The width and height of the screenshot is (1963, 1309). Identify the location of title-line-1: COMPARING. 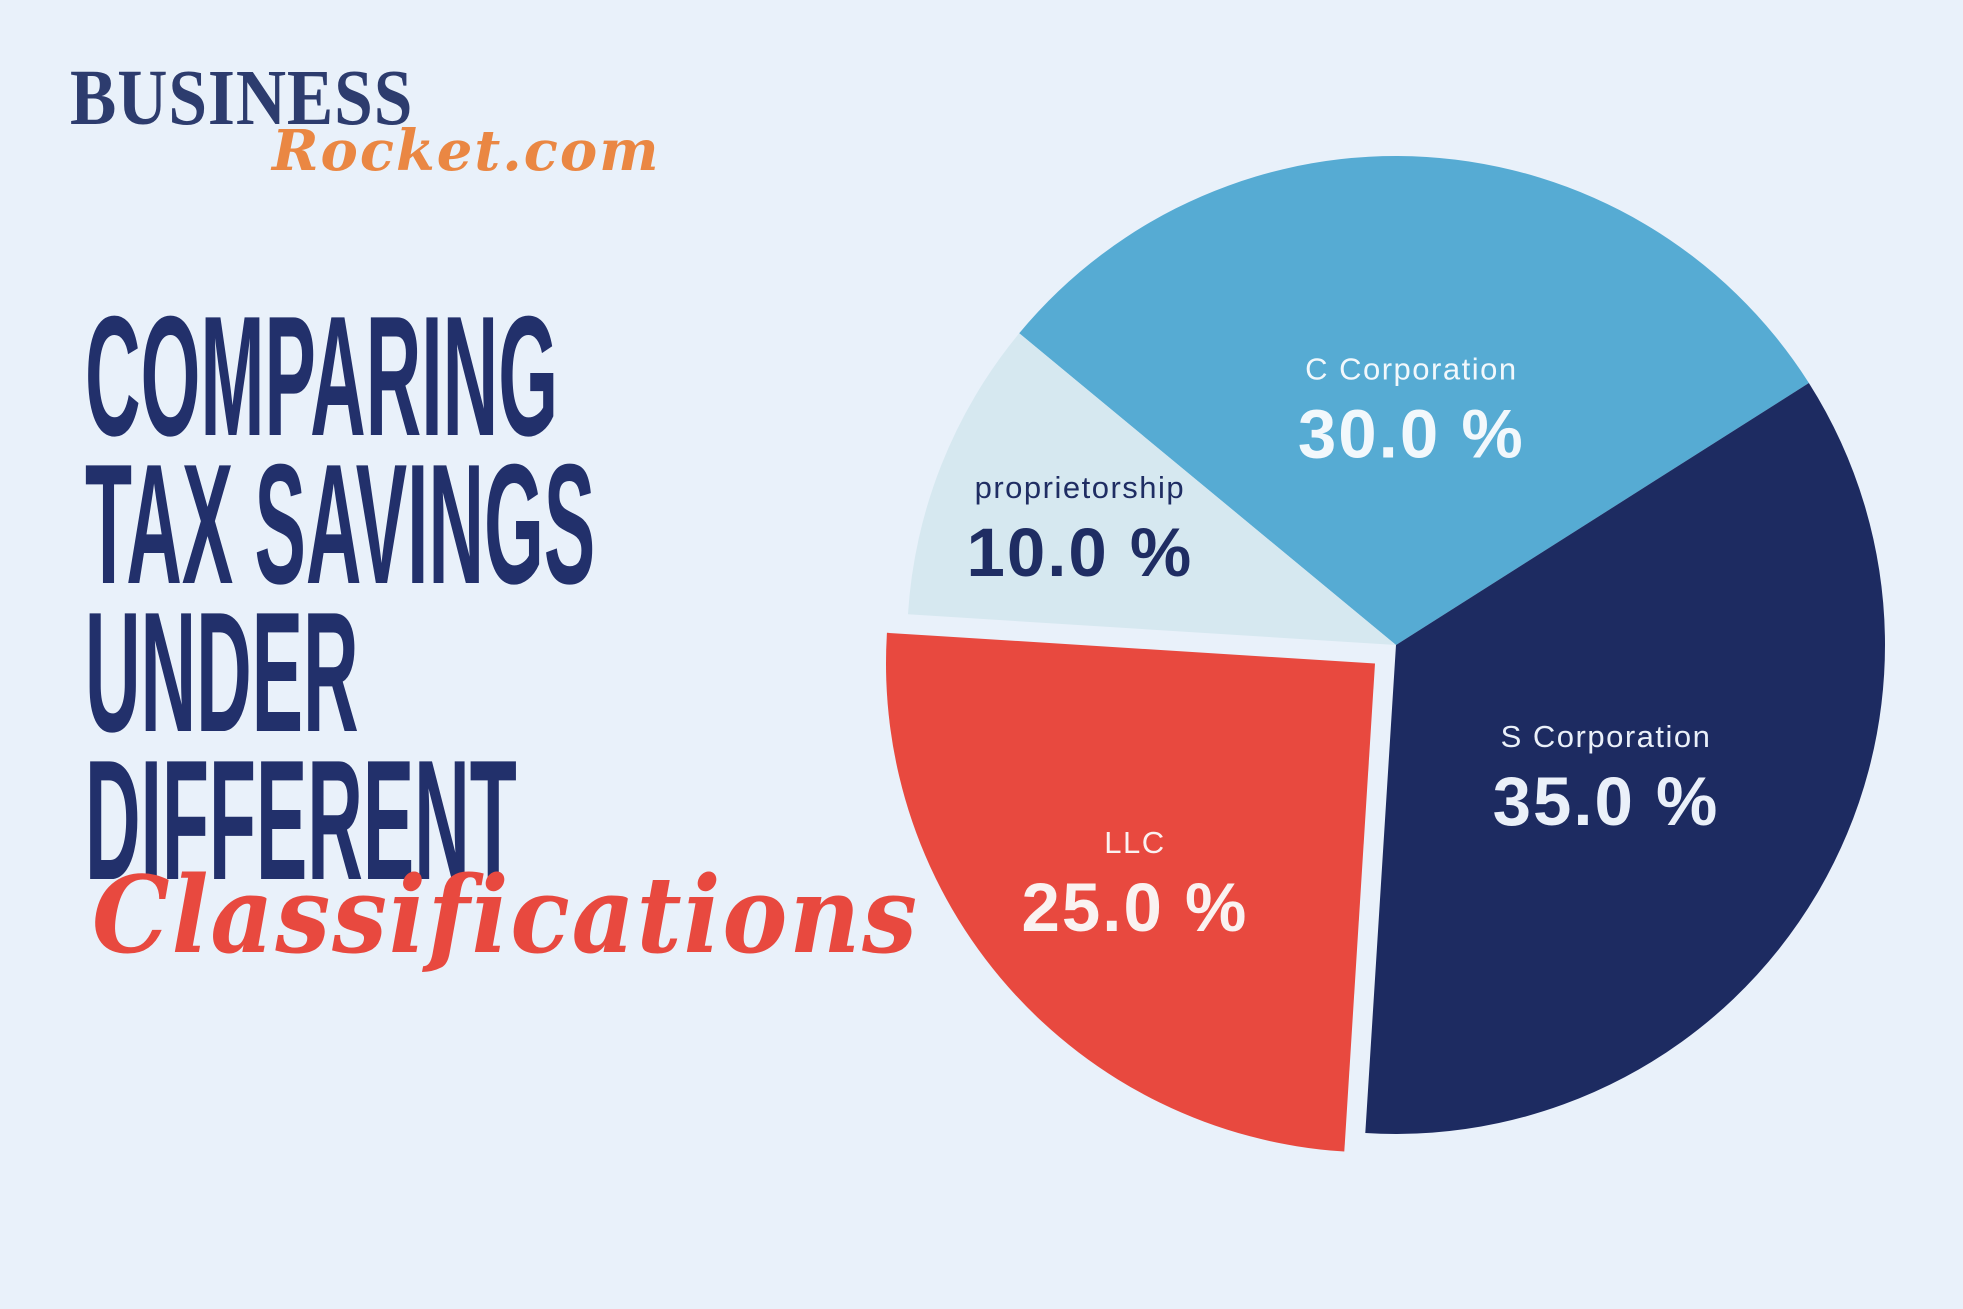
(322, 376).